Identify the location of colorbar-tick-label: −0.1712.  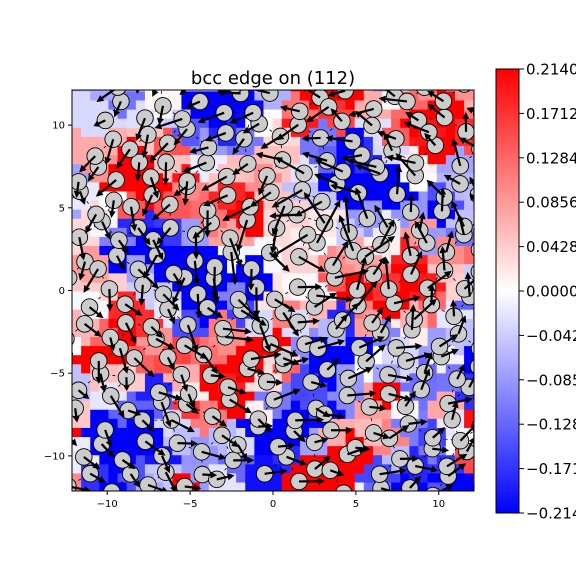
(551, 469).